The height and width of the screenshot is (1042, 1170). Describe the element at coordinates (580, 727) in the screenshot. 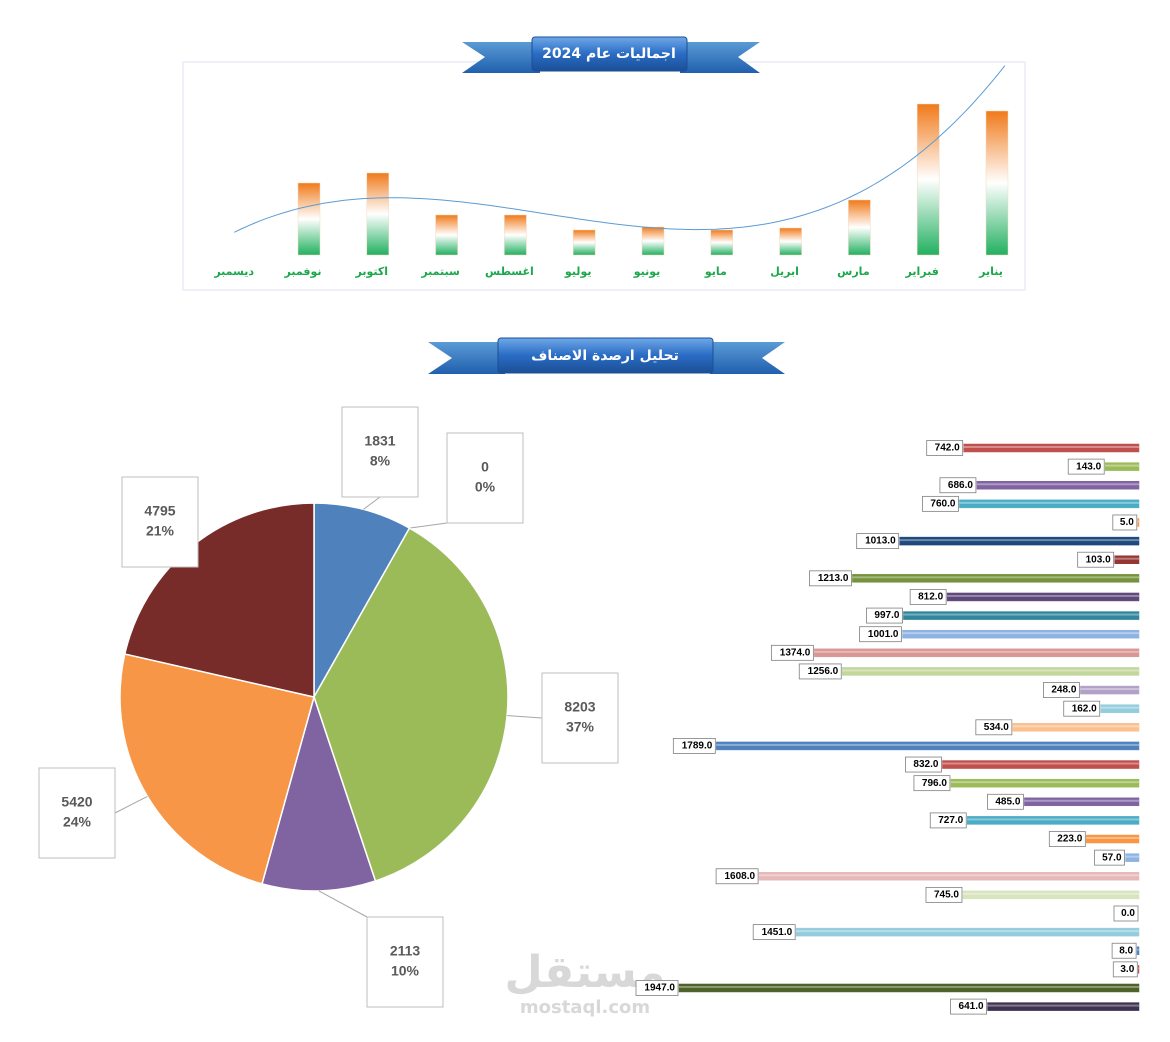

I see `percent-label: 37%` at that location.